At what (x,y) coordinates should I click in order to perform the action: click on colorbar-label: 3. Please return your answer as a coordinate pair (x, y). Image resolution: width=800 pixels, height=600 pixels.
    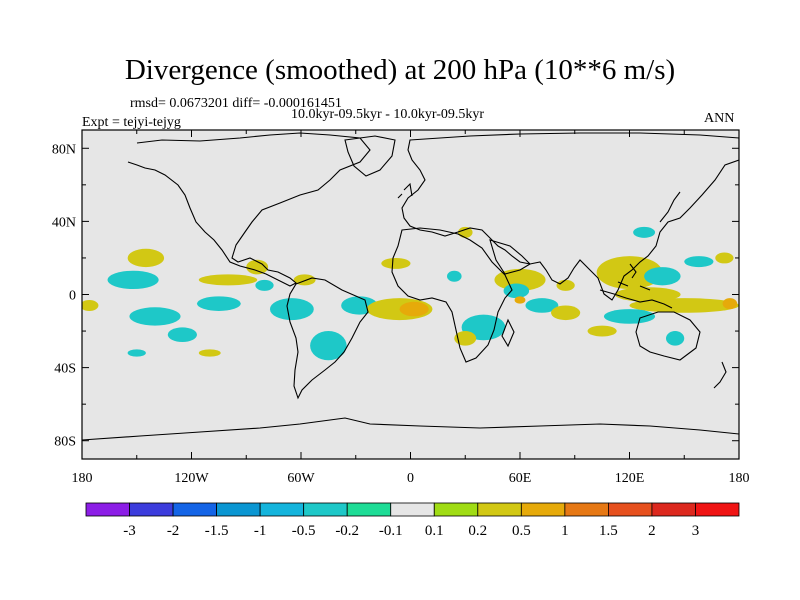
    Looking at the image, I should click on (696, 531).